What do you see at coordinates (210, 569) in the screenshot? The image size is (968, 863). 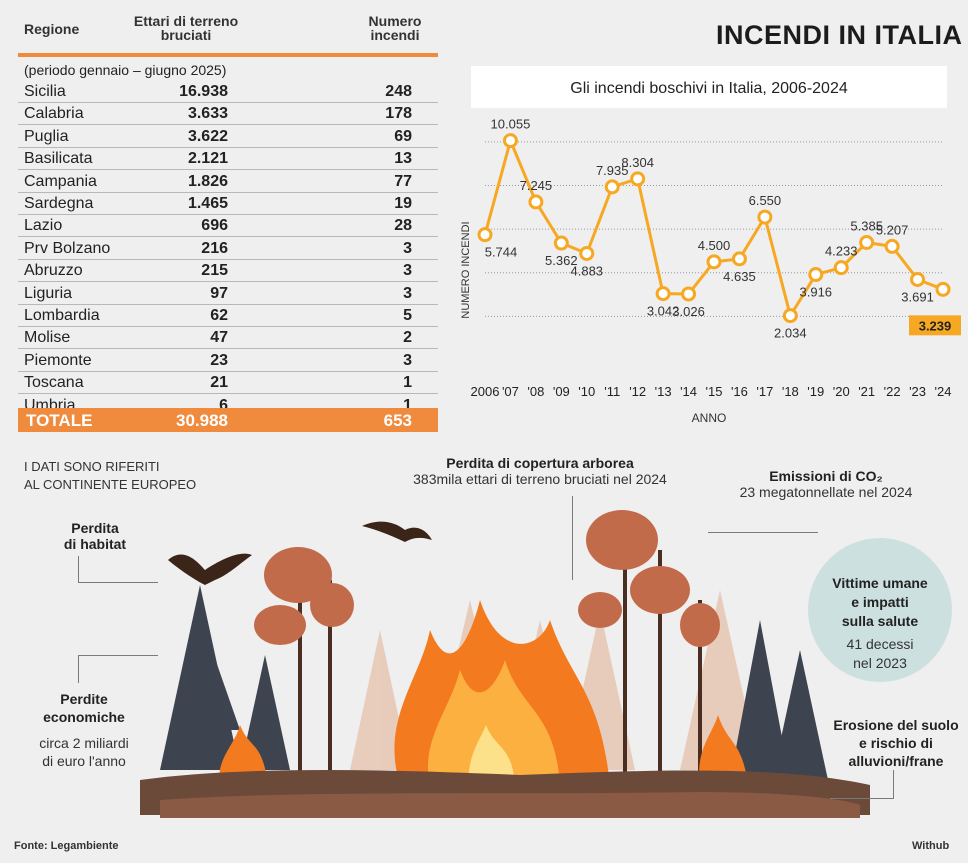 I see `bird-icon` at bounding box center [210, 569].